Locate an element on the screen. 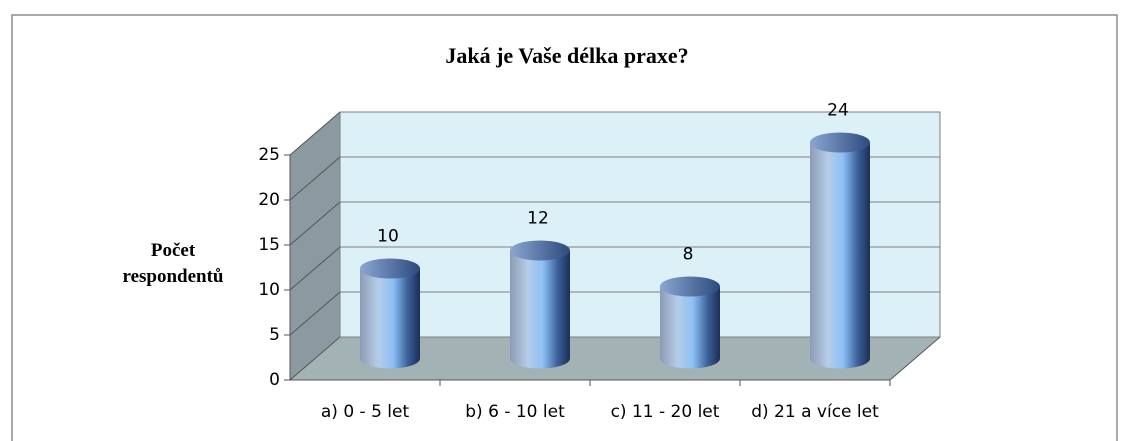 This screenshot has width=1121, height=441. x-tick-label: a) 0 - 5 let is located at coordinates (365, 412).